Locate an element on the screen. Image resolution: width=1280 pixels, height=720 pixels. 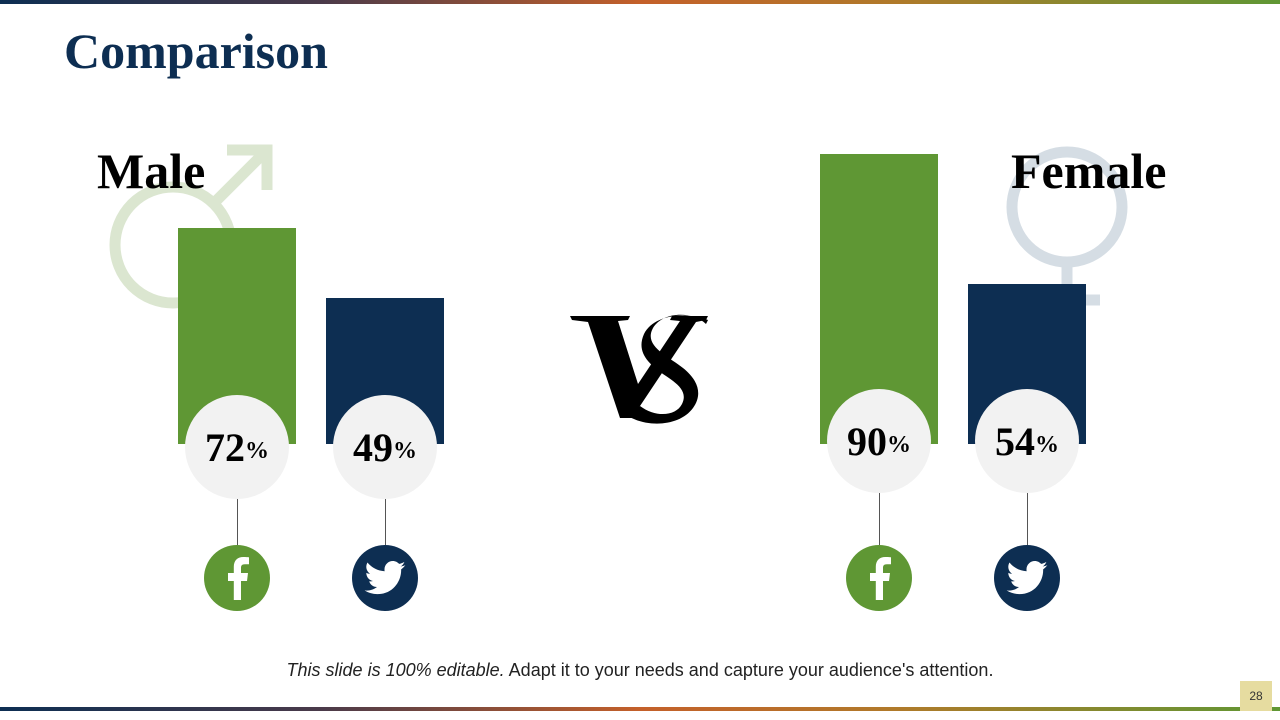
value-number: 72 is located at coordinates (225, 447).